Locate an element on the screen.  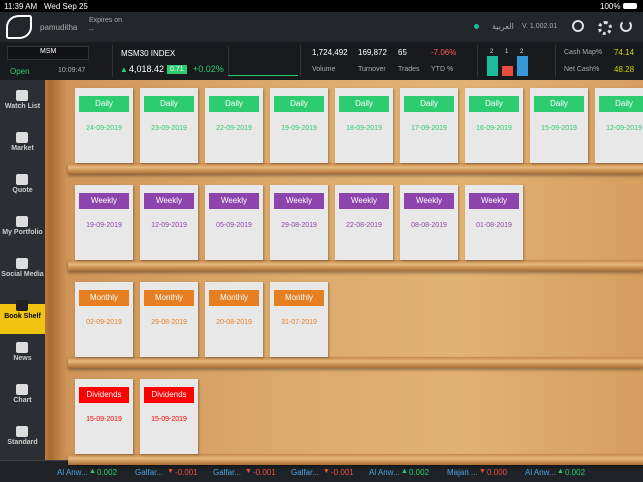
power-icon is located at coordinates (626, 26).